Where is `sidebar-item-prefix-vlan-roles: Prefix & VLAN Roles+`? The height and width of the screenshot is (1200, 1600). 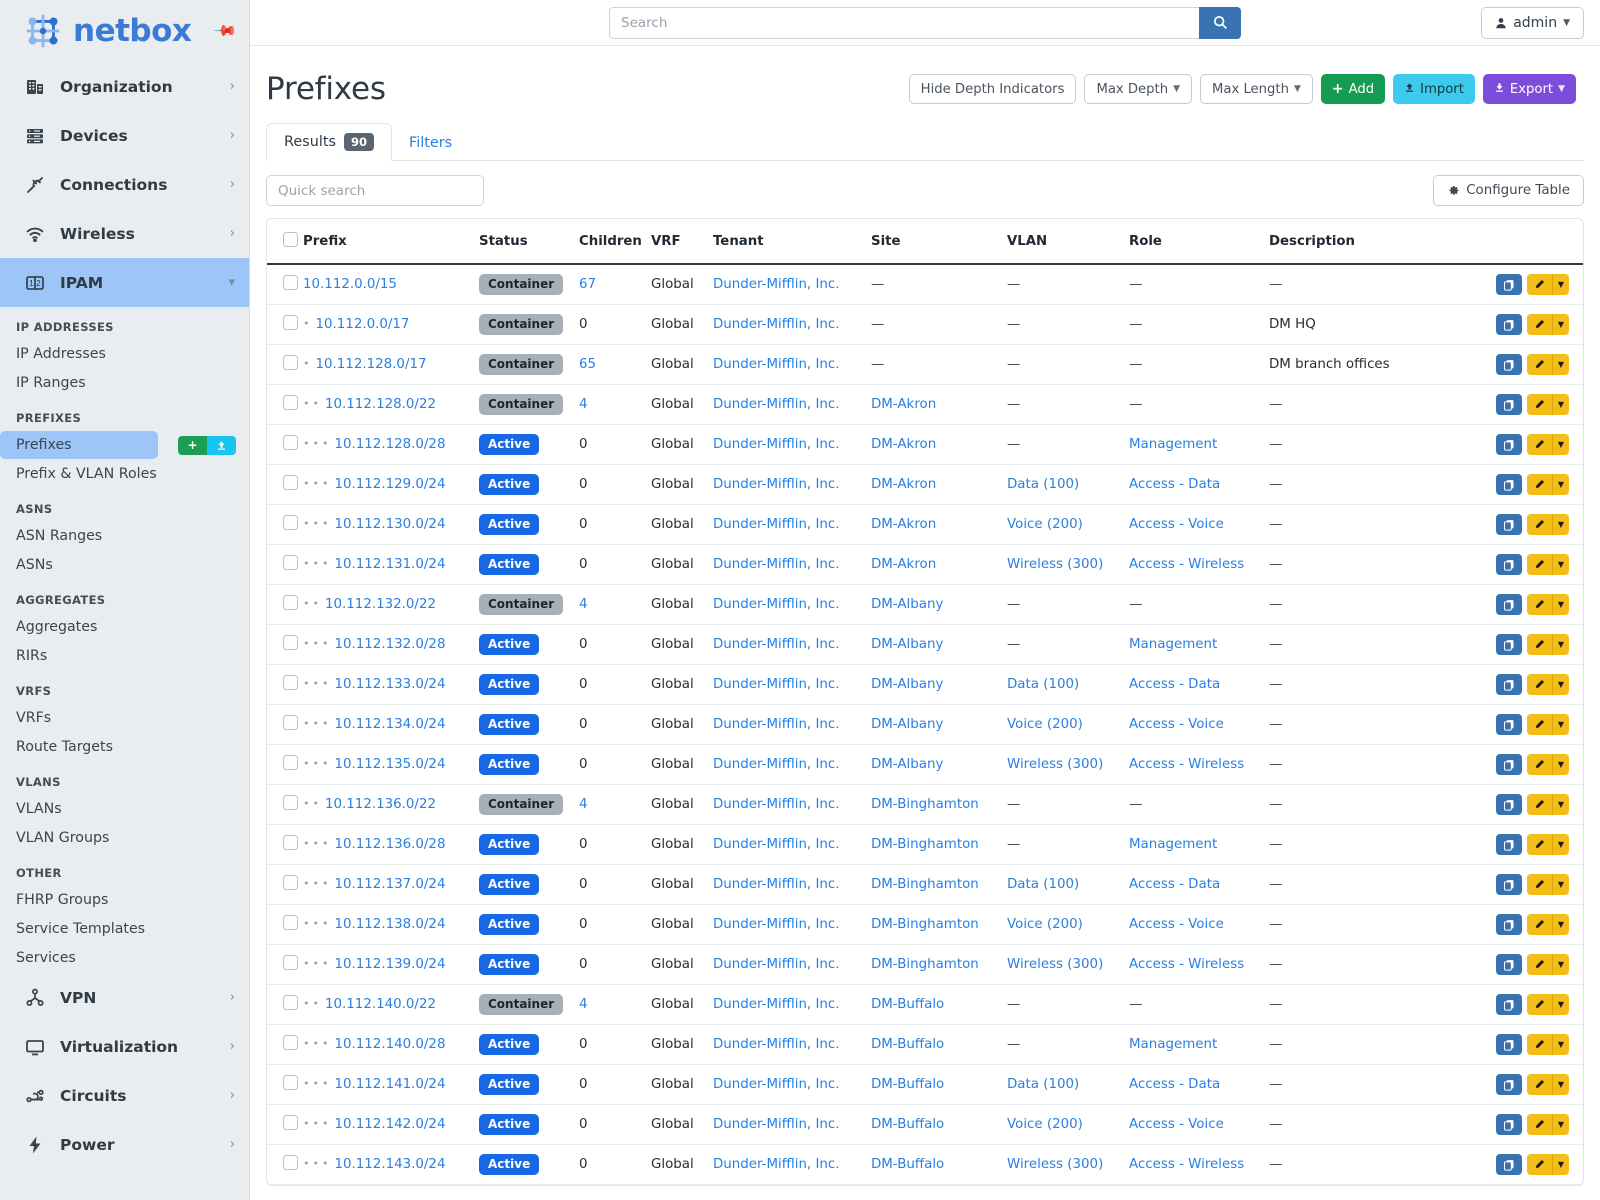
sidebar-item-prefix-vlan-roles: Prefix & VLAN Roles+ is located at coordinates (120, 474).